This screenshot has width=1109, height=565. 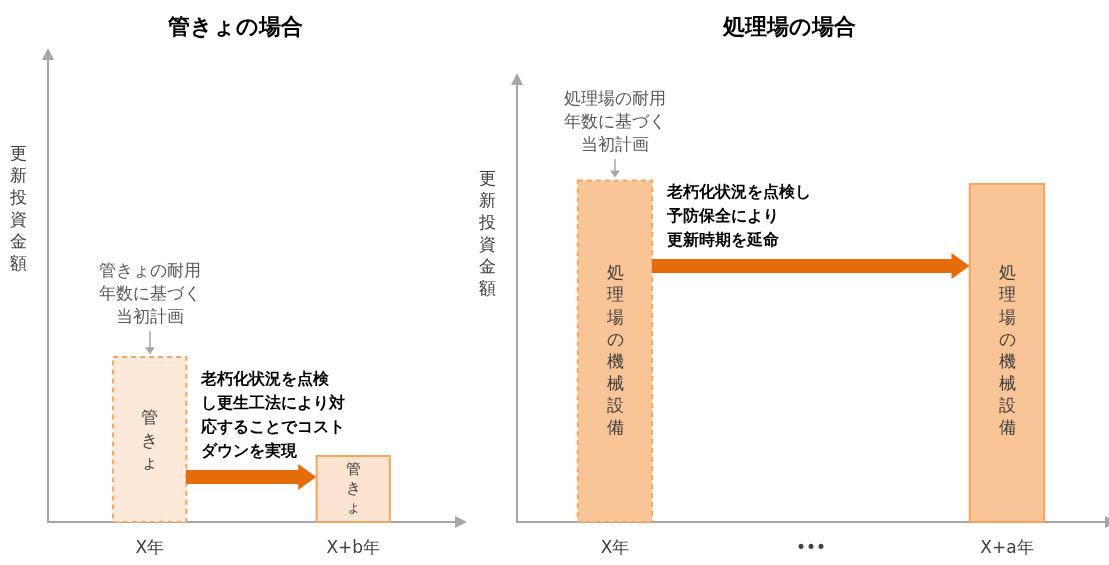 I want to click on annotation: 老朽化状況を点検し予防保全により更新時期を延命, so click(x=739, y=215).